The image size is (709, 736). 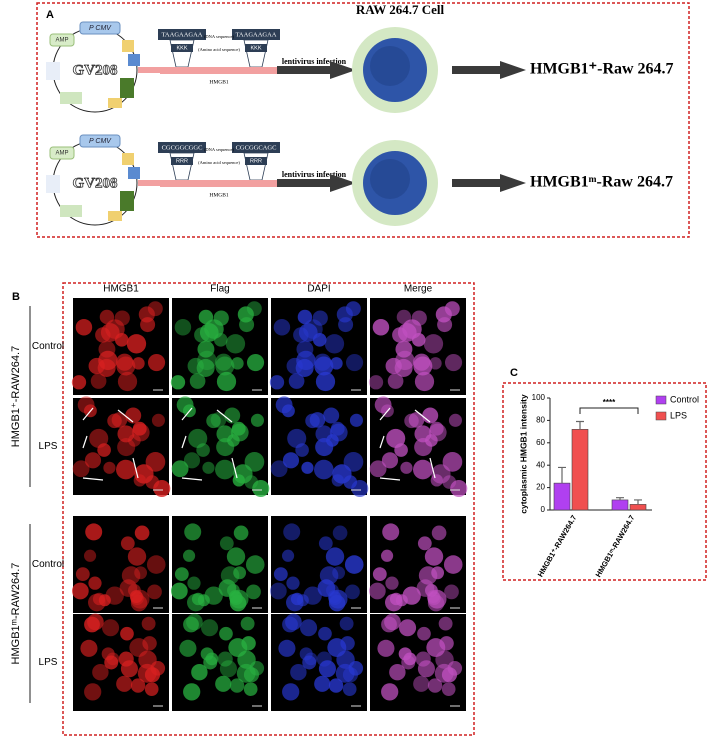 I want to click on seq-right: CGCGGCAGC, so click(x=256, y=147).